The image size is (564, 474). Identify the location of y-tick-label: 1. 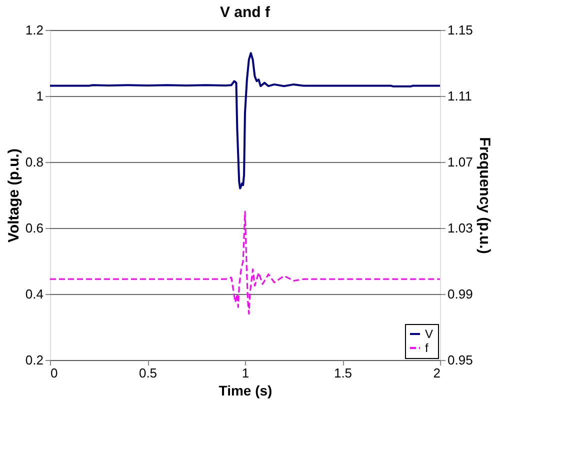
(40, 96).